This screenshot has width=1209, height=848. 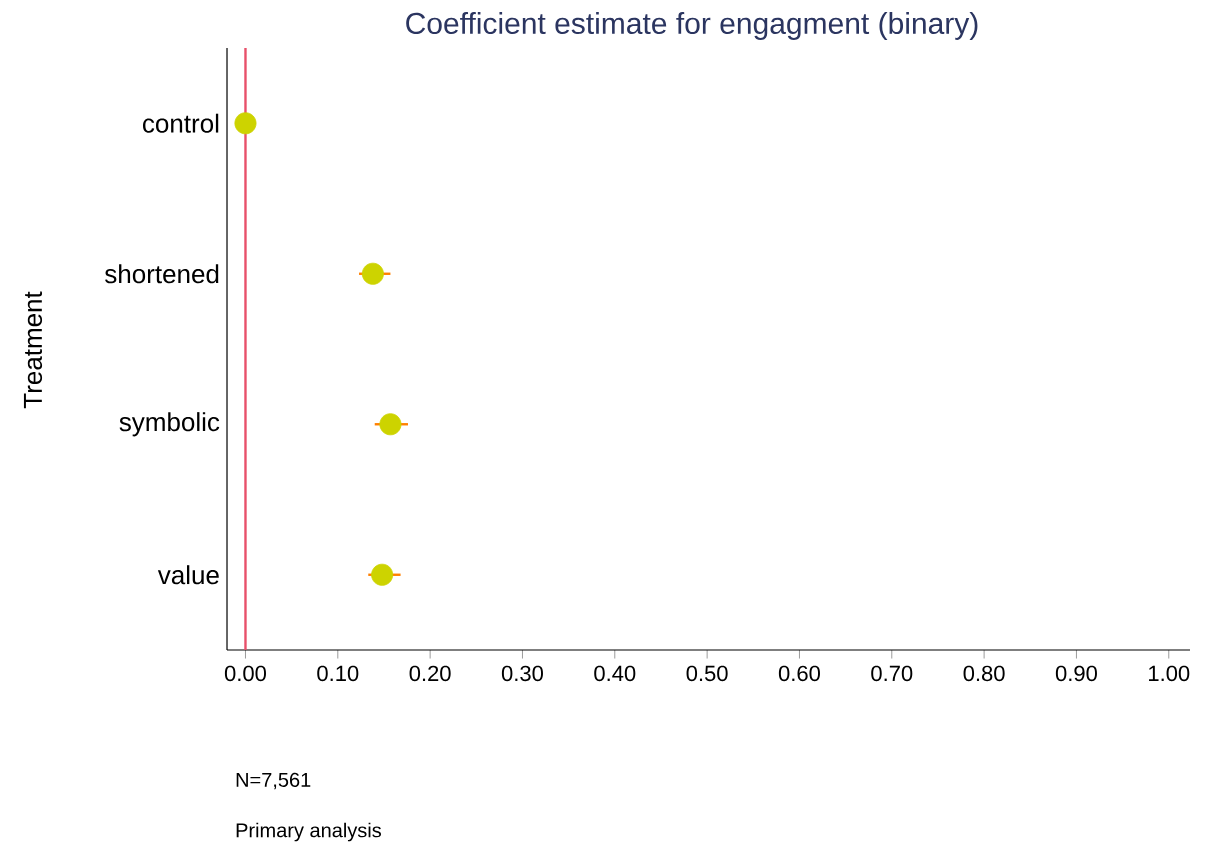 I want to click on x-tick-label: 0.50, so click(x=707, y=673).